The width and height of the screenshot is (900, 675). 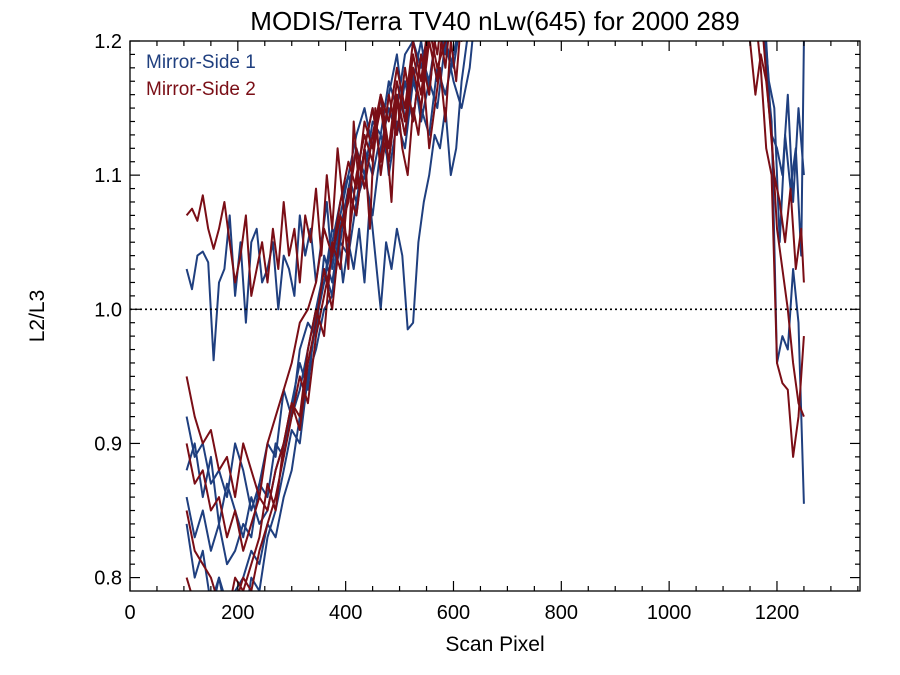 I want to click on y-axis-label: L2/L3, so click(x=37, y=316).